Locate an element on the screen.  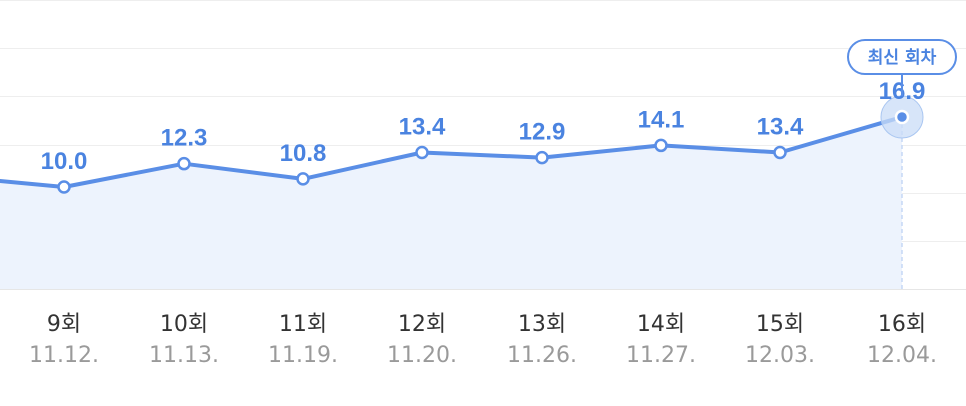
latest-badge-label: 최신 회차 is located at coordinates (902, 58).